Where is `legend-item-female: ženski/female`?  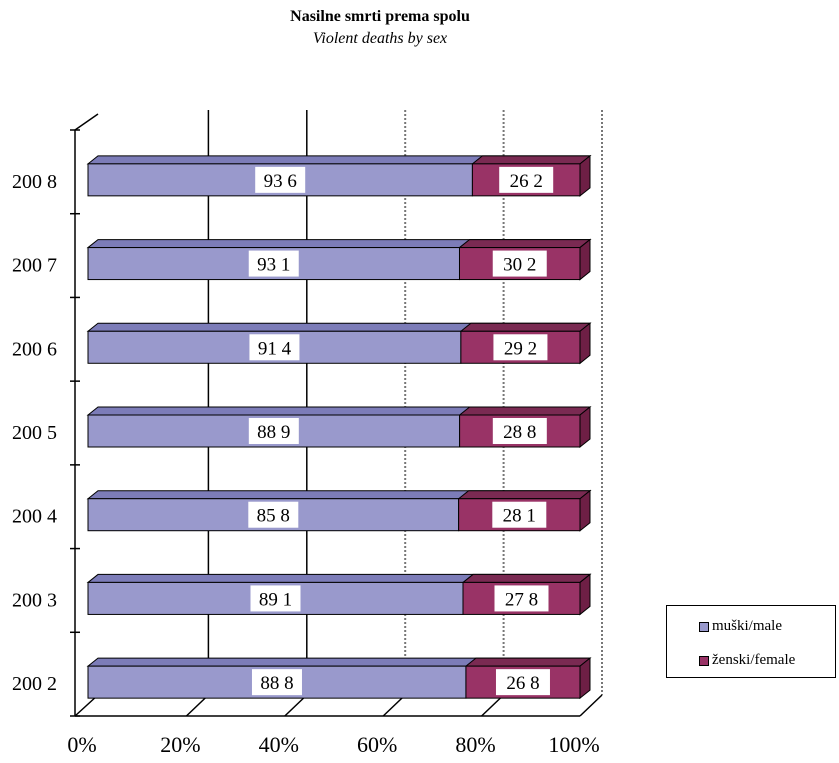
legend-item-female: ženski/female is located at coordinates (747, 660).